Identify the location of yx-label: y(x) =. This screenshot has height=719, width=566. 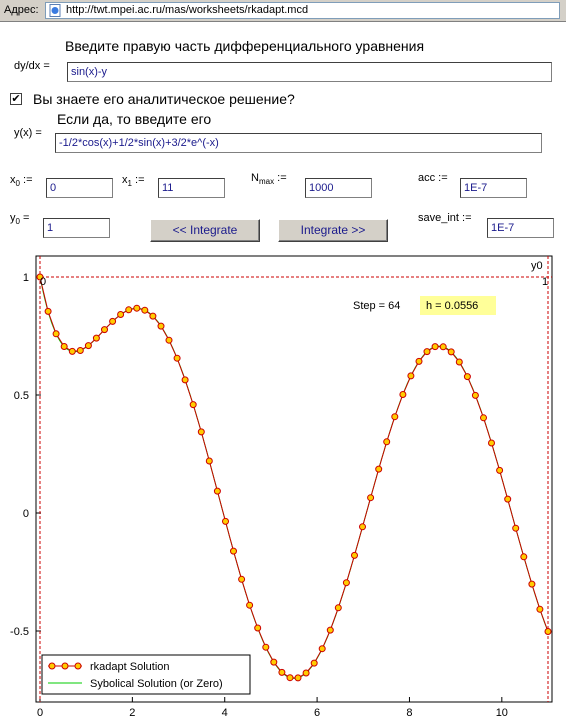
(28, 133).